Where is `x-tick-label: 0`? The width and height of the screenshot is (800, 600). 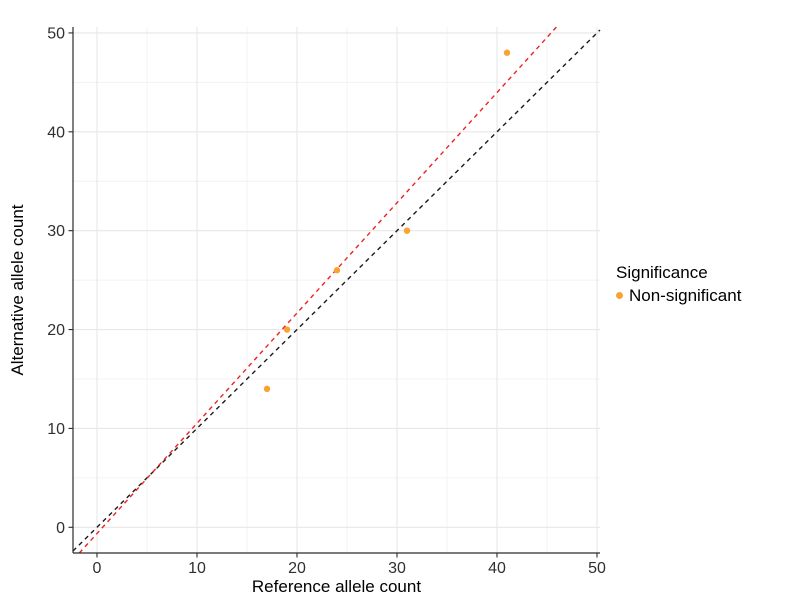 x-tick-label: 0 is located at coordinates (97, 568).